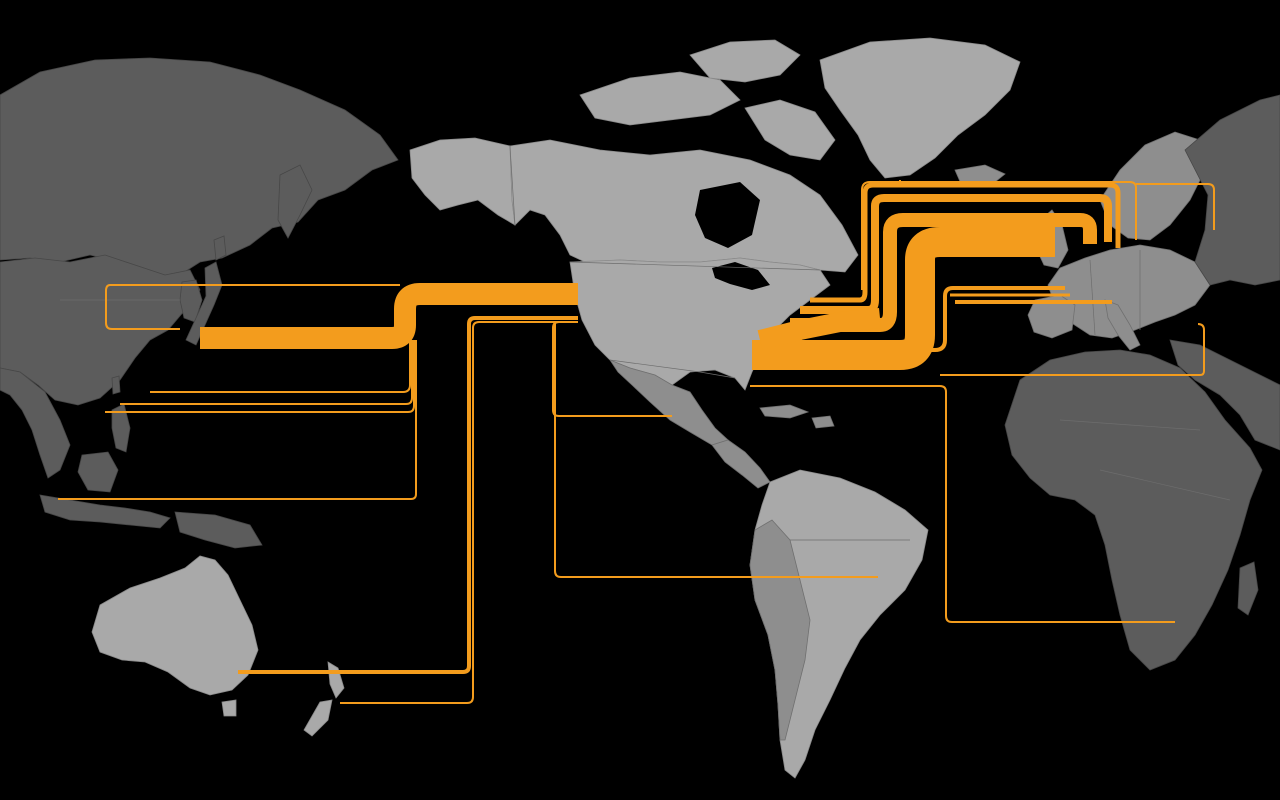 The width and height of the screenshot is (1280, 800). I want to click on flow-germany, so click(943, 272).